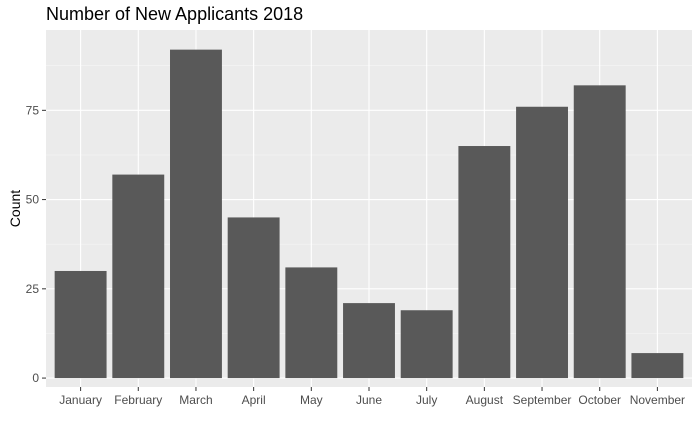  Describe the element at coordinates (599, 232) in the screenshot. I see `bar-october` at that location.